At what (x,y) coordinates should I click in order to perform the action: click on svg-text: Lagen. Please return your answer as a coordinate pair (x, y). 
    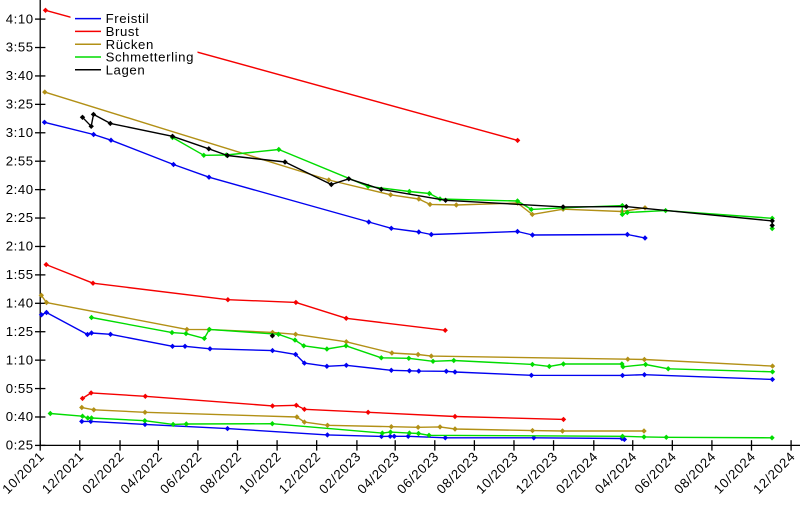
    Looking at the image, I should click on (126, 69).